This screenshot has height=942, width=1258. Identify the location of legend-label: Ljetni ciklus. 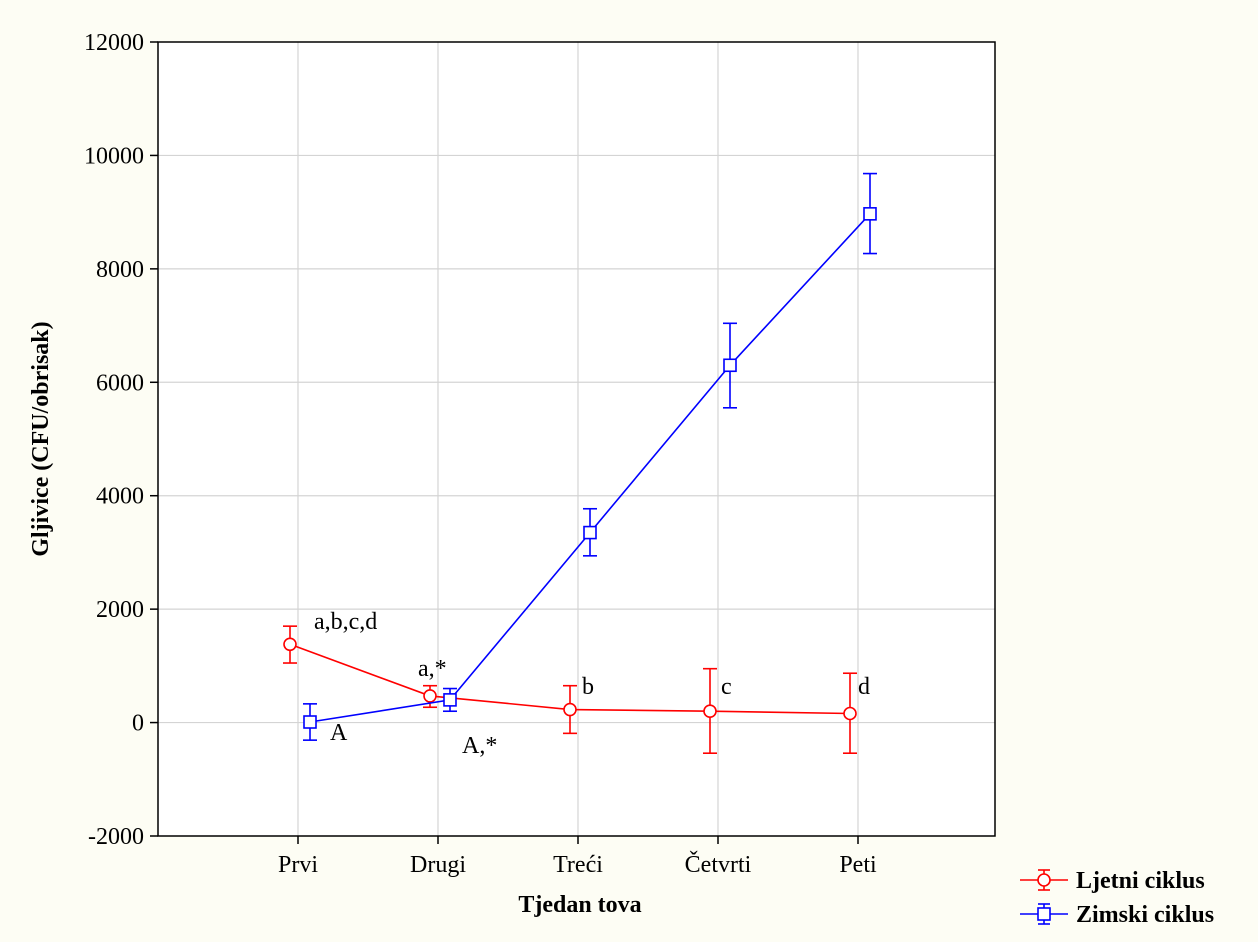
(1140, 881).